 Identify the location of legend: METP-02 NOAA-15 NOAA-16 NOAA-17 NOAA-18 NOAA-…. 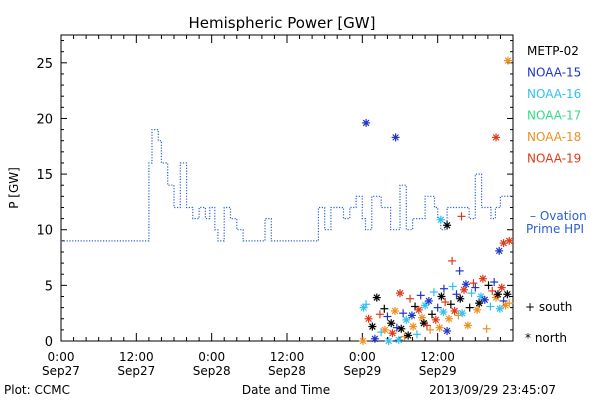
(554, 105).